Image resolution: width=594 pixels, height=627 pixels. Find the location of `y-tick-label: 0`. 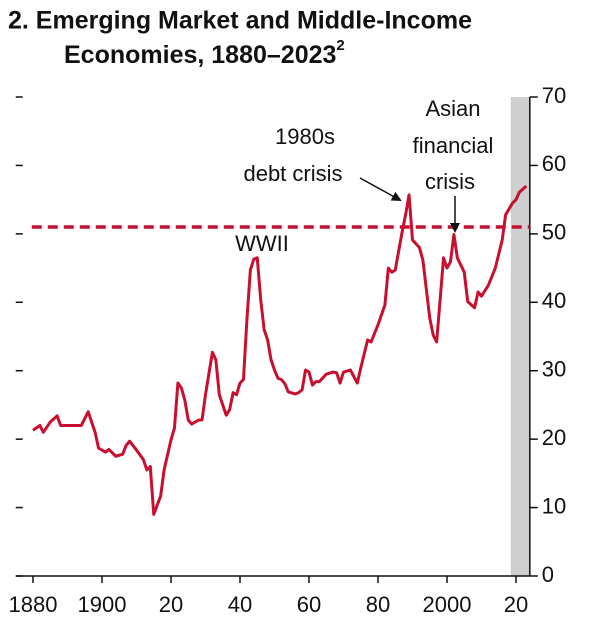

y-tick-label: 0 is located at coordinates (548, 574).